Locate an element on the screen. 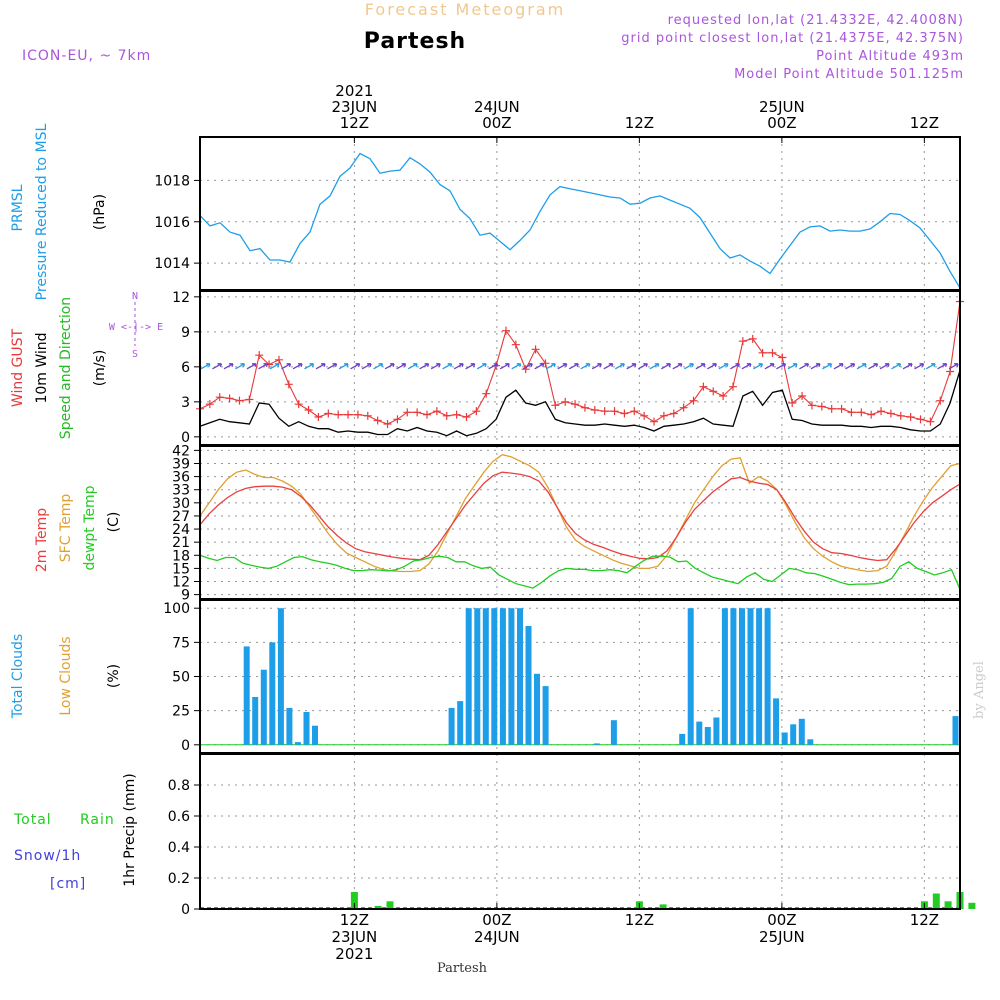 This screenshot has width=1000, height=1000. location-title: Partesh is located at coordinates (415, 41).